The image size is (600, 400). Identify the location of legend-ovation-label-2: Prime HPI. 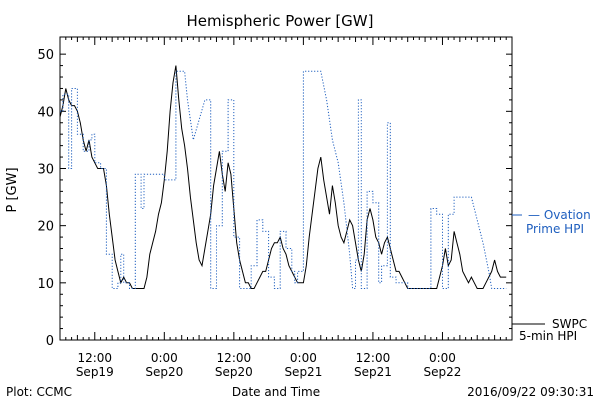
(555, 229).